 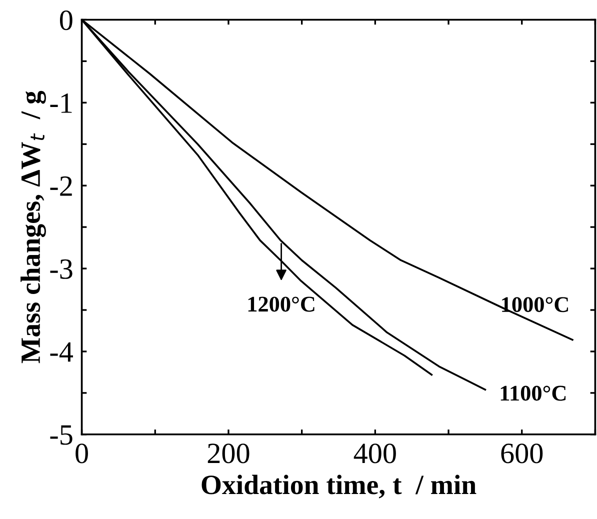 What do you see at coordinates (33, 227) in the screenshot?
I see `y-axis-title: Mass changes, ΔW$_{t}$ / g` at bounding box center [33, 227].